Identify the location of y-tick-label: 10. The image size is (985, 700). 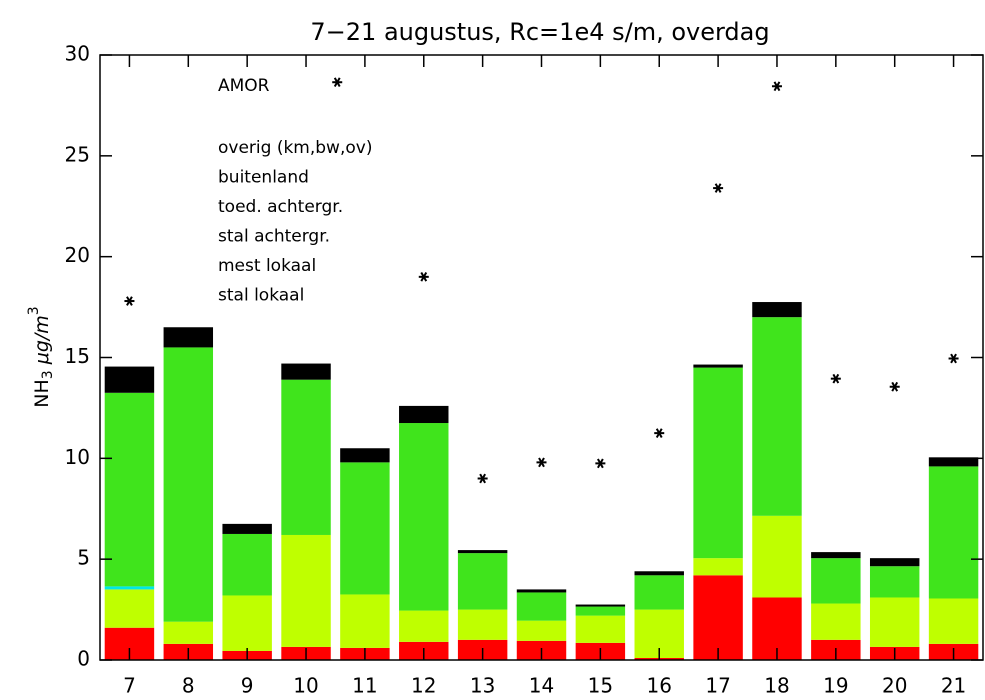
(77, 457).